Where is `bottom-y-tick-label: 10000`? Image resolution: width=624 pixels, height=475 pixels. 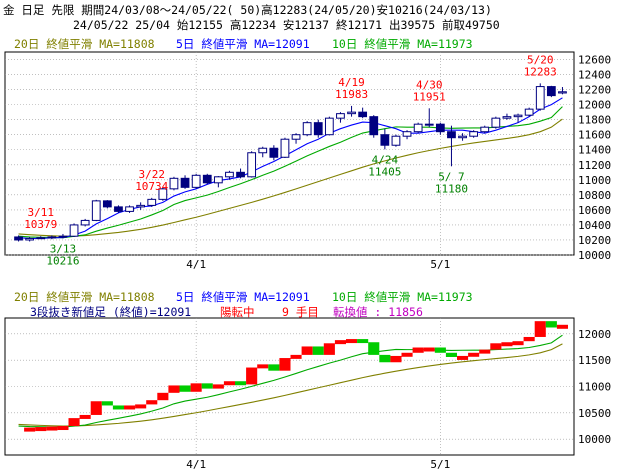
bottom-y-tick-label: 10000 is located at coordinates (594, 439).